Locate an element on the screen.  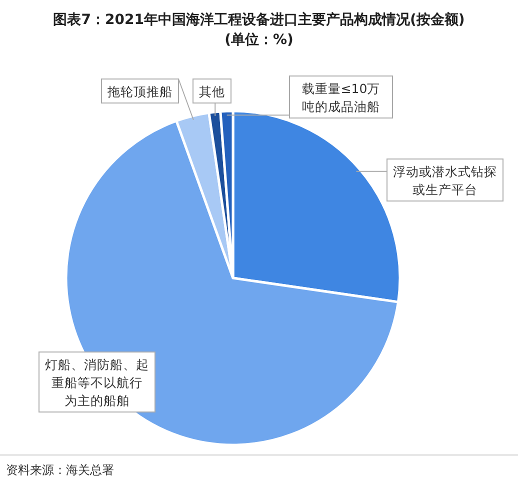
slice-label: 灯船、消防船、起重船等不以航行为主的船舶 is located at coordinates (97, 382).